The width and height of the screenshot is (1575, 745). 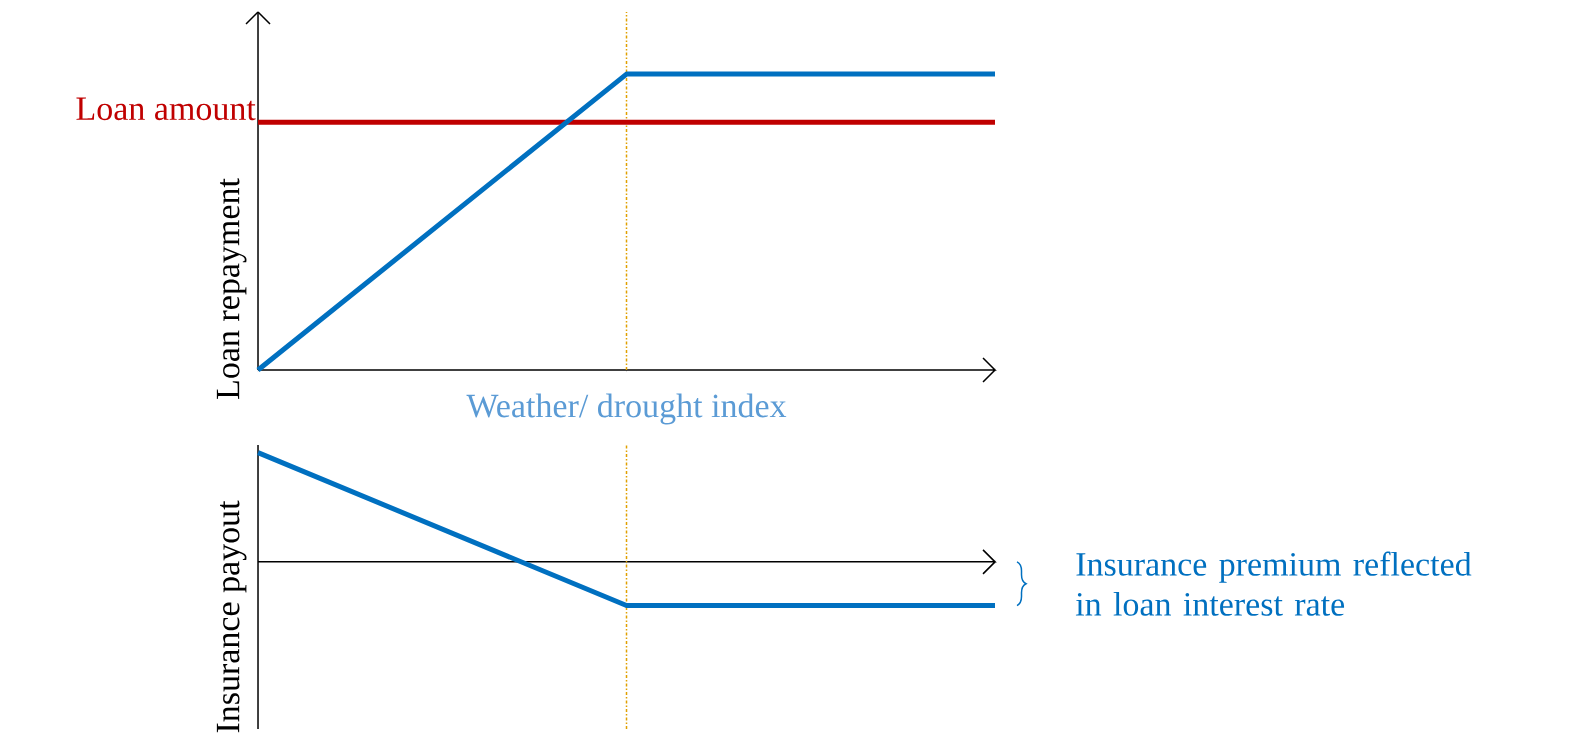 What do you see at coordinates (231, 616) in the screenshot?
I see `y-axis-title: Insurance payout` at bounding box center [231, 616].